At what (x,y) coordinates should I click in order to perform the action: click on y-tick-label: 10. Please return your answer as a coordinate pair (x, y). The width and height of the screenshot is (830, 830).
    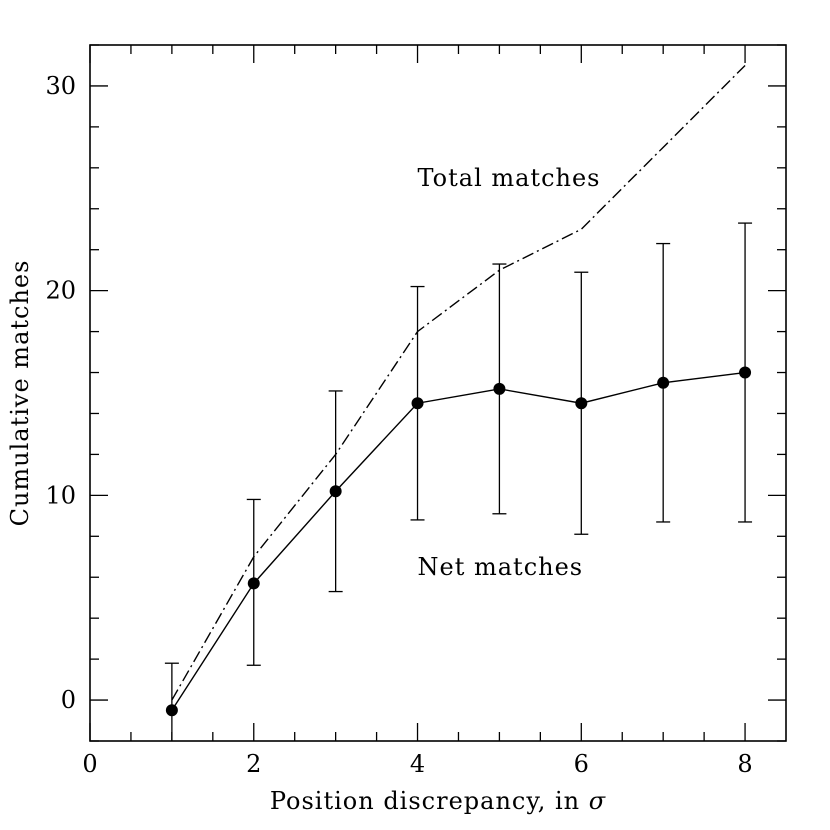
    Looking at the image, I should click on (60, 495).